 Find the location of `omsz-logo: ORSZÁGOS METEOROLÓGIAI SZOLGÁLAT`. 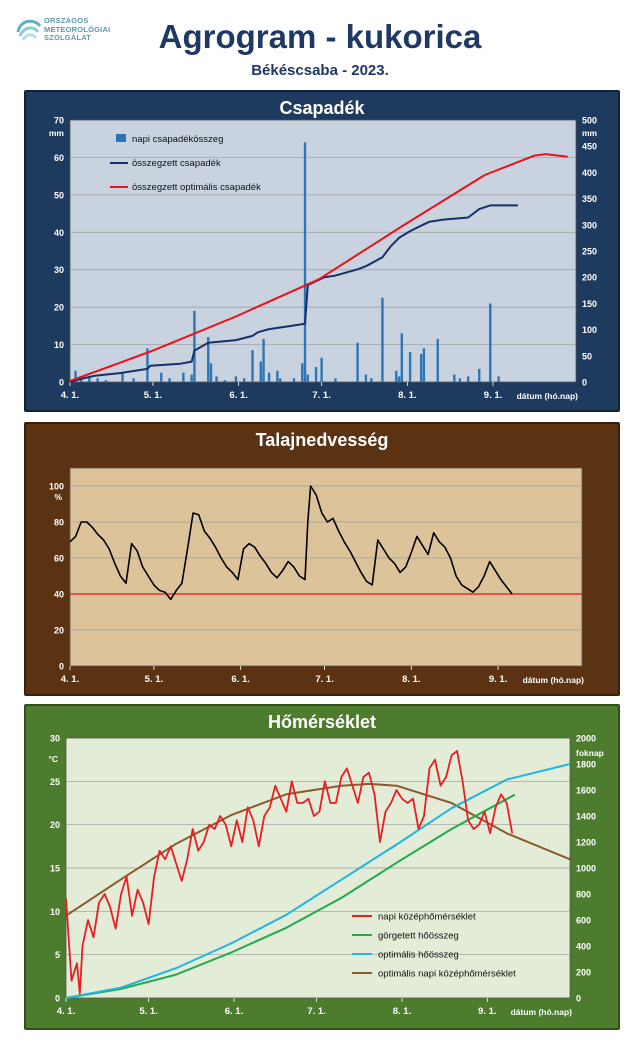

omsz-logo: ORSZÁGOS METEOROLÓGIAI SZOLGÁLAT is located at coordinates (69, 34).